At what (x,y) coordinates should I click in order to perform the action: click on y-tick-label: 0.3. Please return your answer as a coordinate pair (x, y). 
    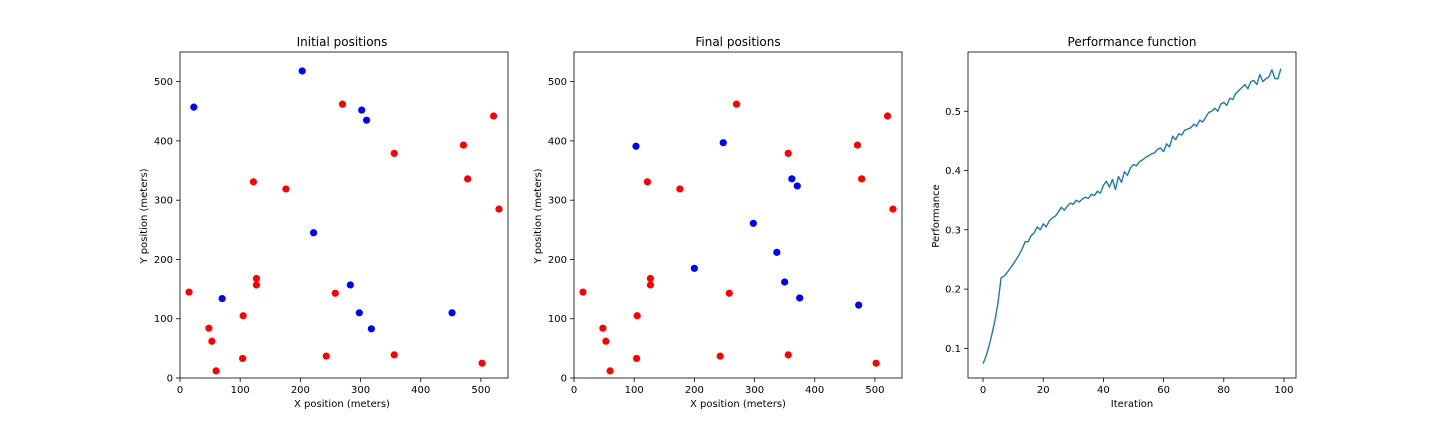
    Looking at the image, I should click on (953, 230).